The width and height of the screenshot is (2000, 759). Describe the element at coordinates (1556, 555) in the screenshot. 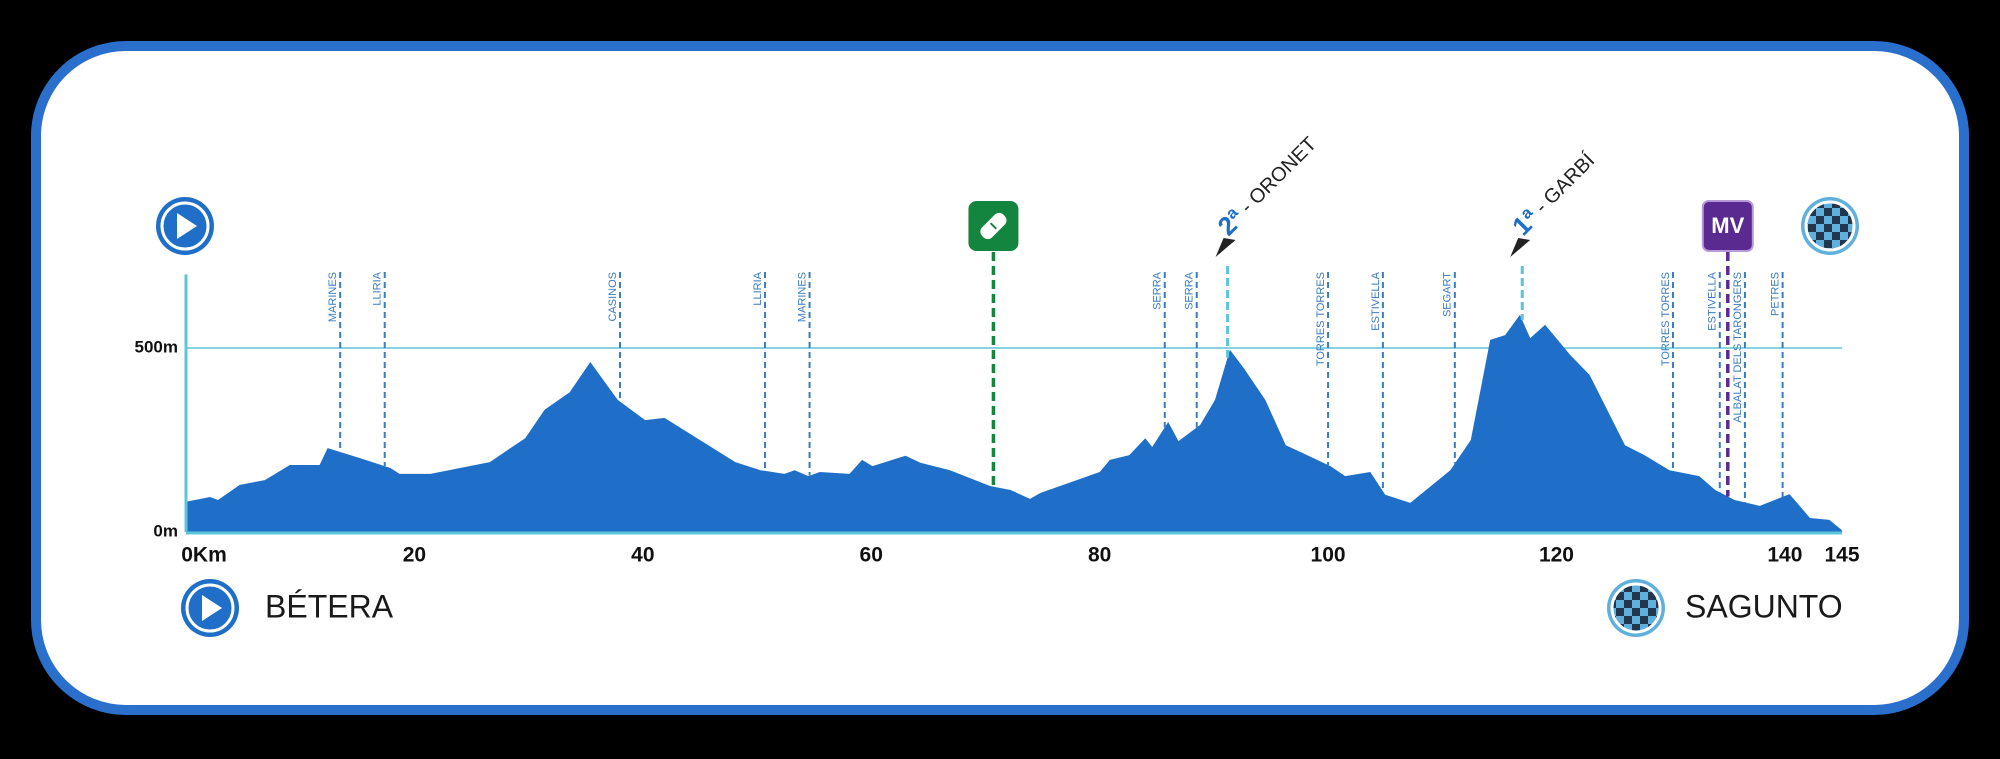

I see `x-tick-label: 120` at that location.